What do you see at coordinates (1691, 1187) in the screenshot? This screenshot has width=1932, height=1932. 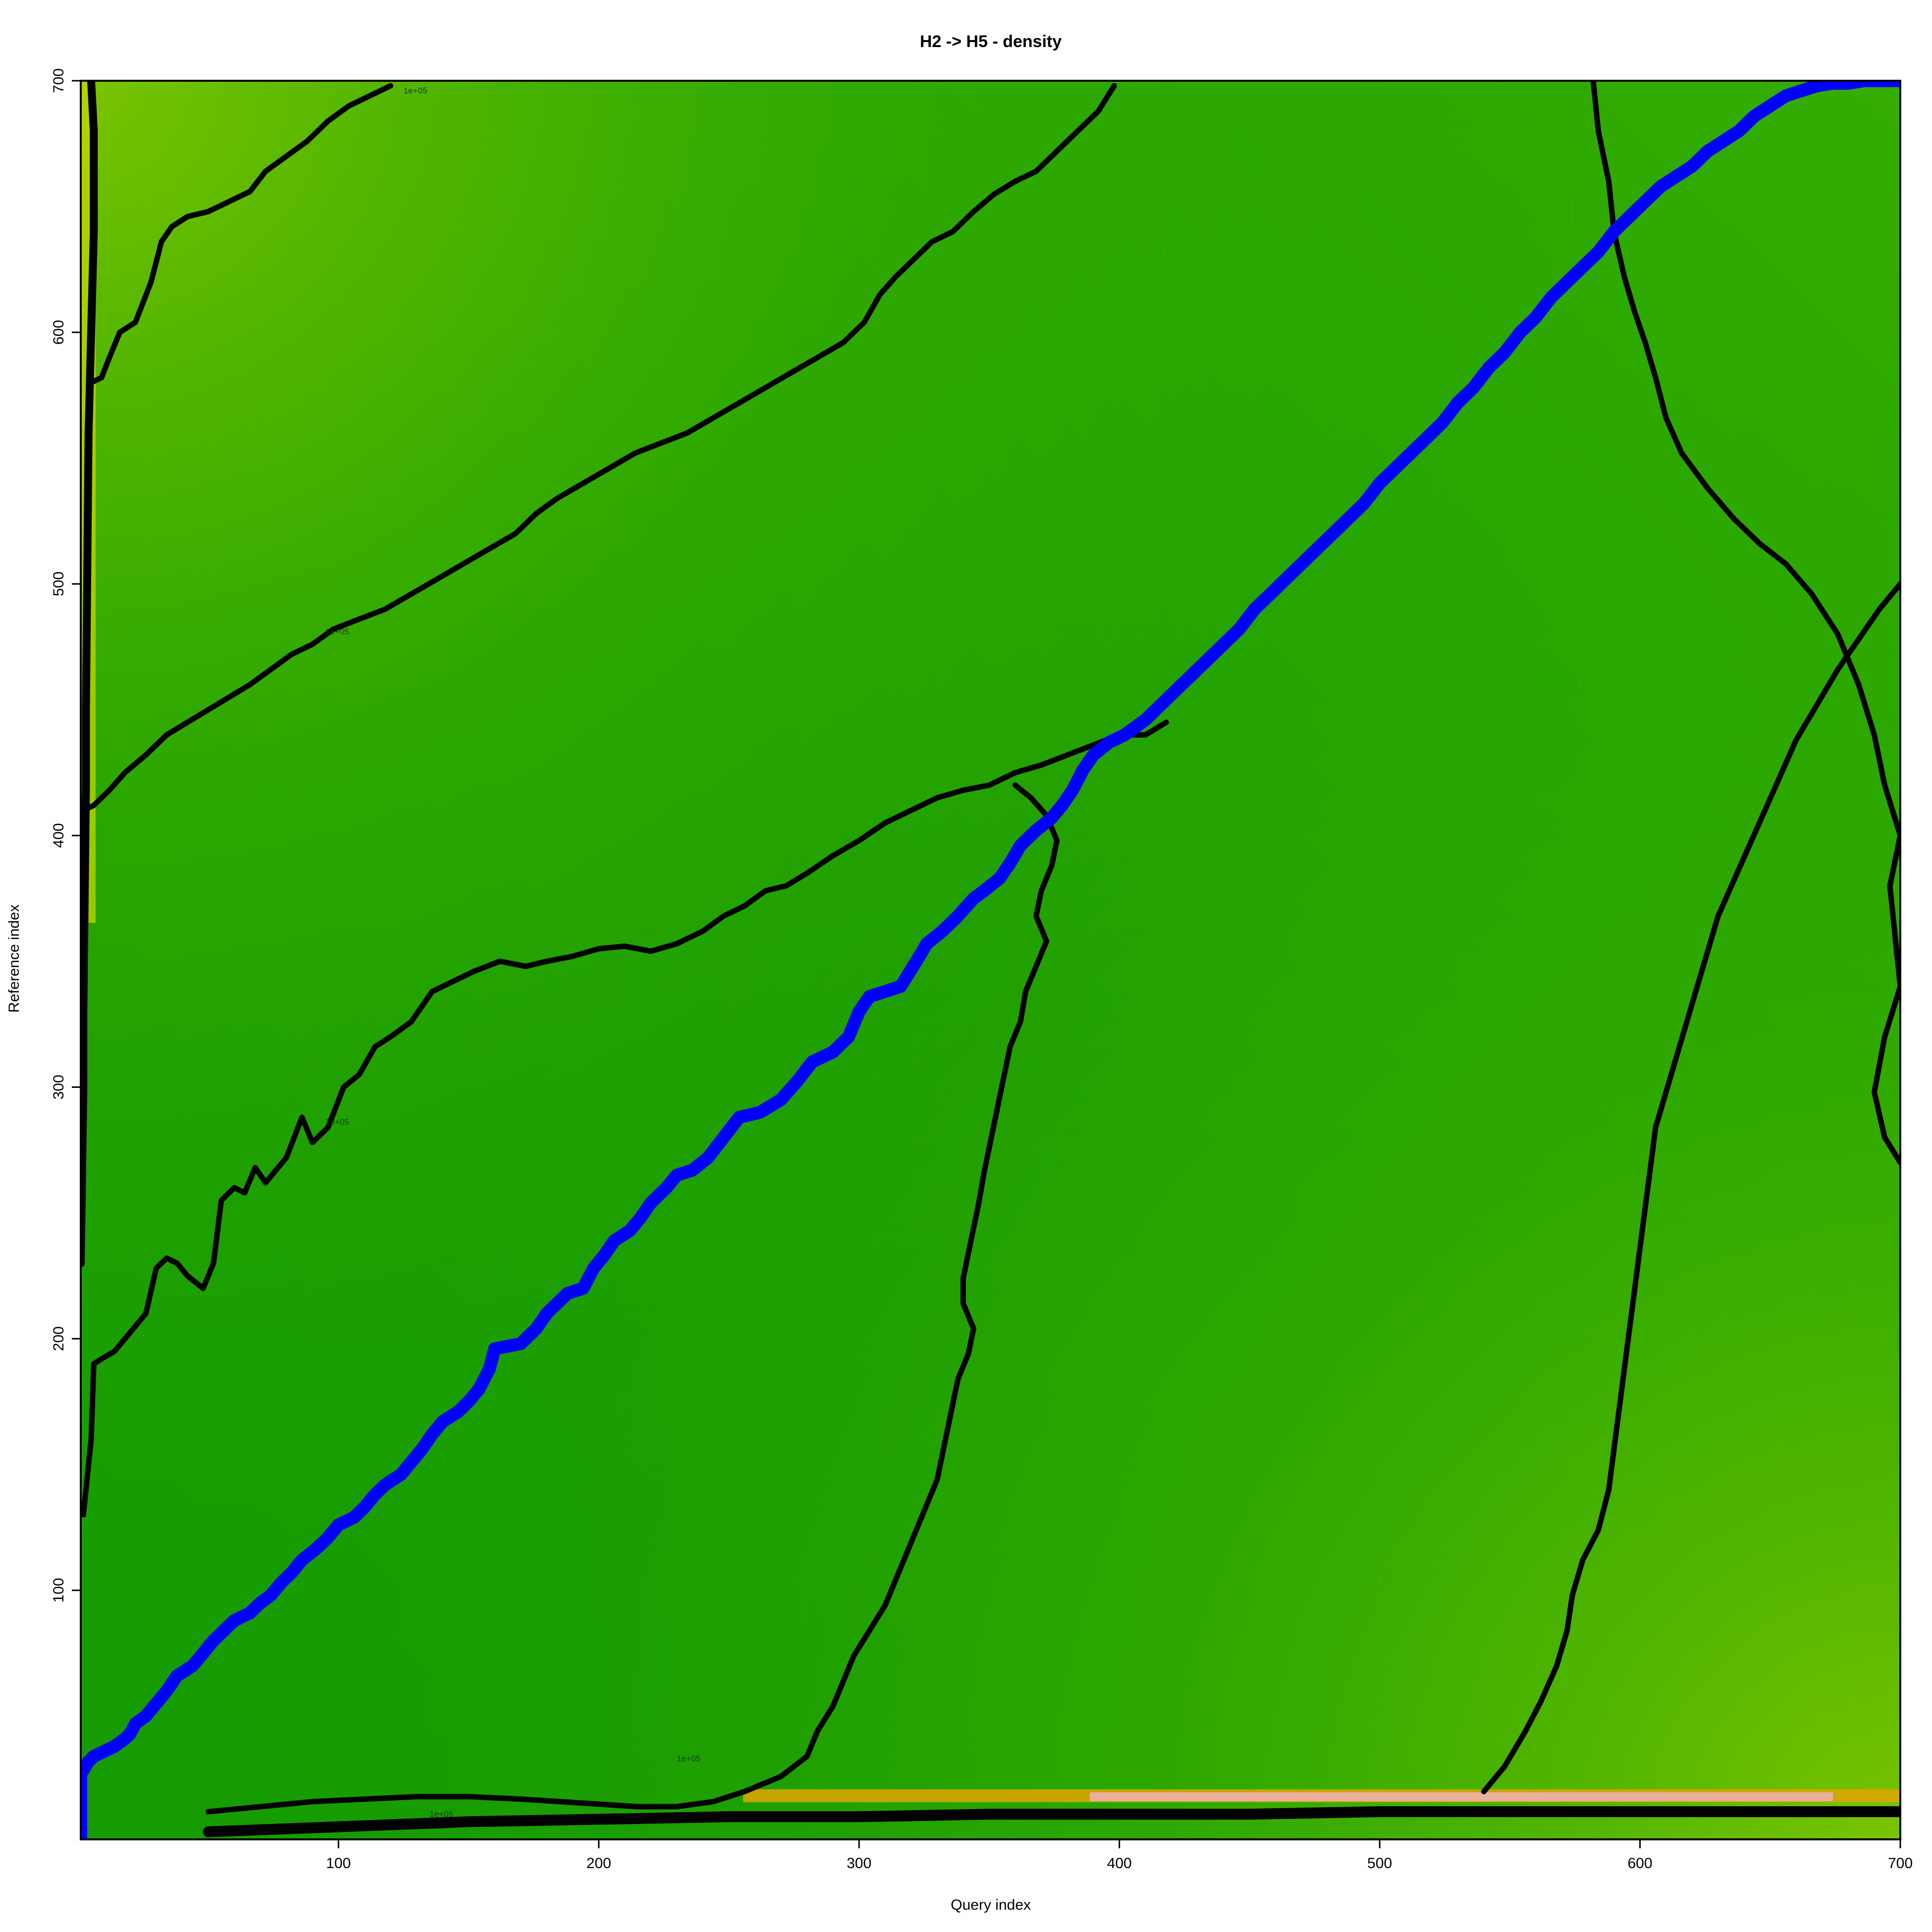 I see `far-right-contour` at bounding box center [1691, 1187].